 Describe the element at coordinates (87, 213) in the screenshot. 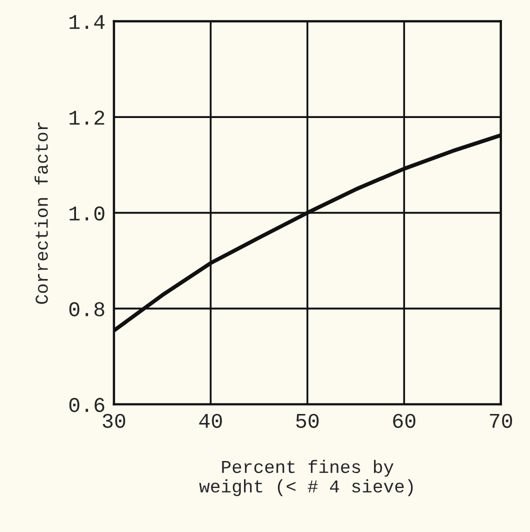

I see `y-tick-label: 1.0` at that location.